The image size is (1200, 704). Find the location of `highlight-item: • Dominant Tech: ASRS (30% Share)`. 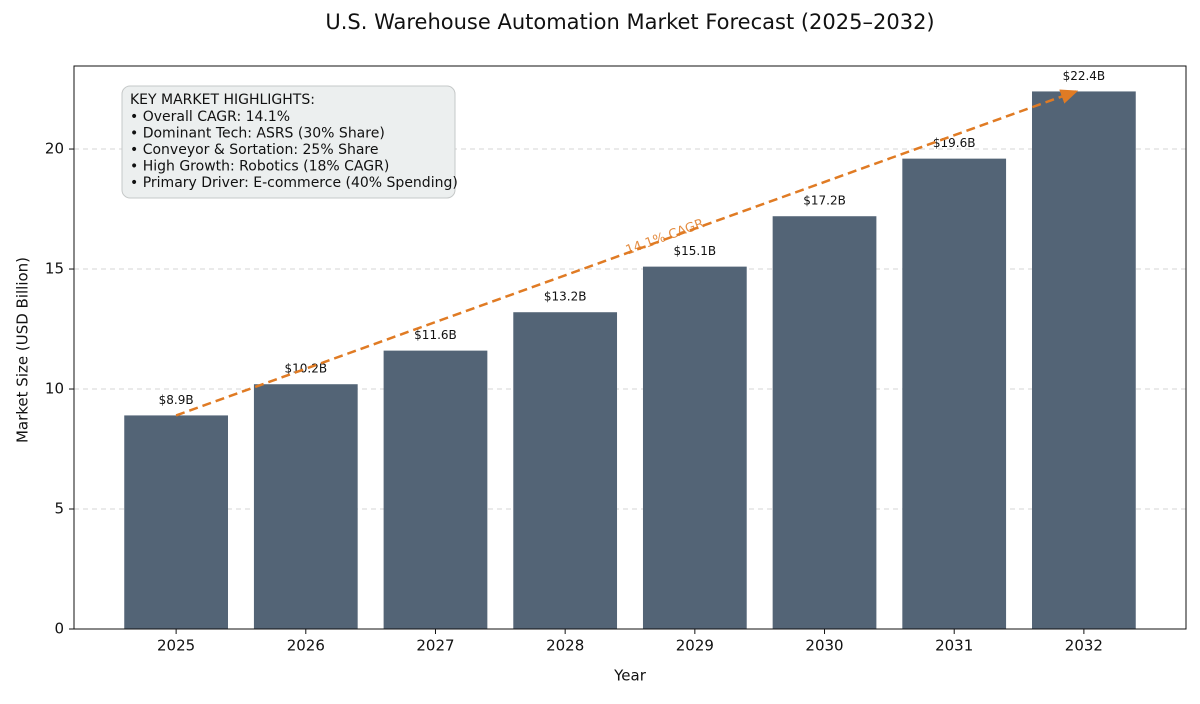

highlight-item: • Dominant Tech: ASRS (30% Share) is located at coordinates (257, 134).